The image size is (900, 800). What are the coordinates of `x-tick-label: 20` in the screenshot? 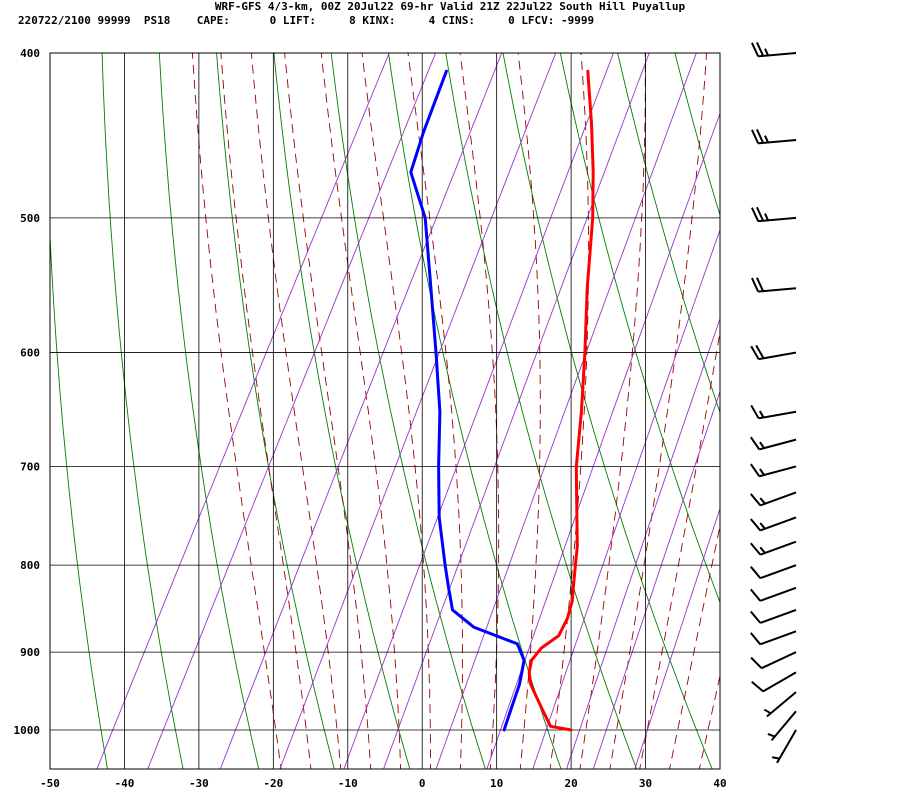 It's located at (570, 783).